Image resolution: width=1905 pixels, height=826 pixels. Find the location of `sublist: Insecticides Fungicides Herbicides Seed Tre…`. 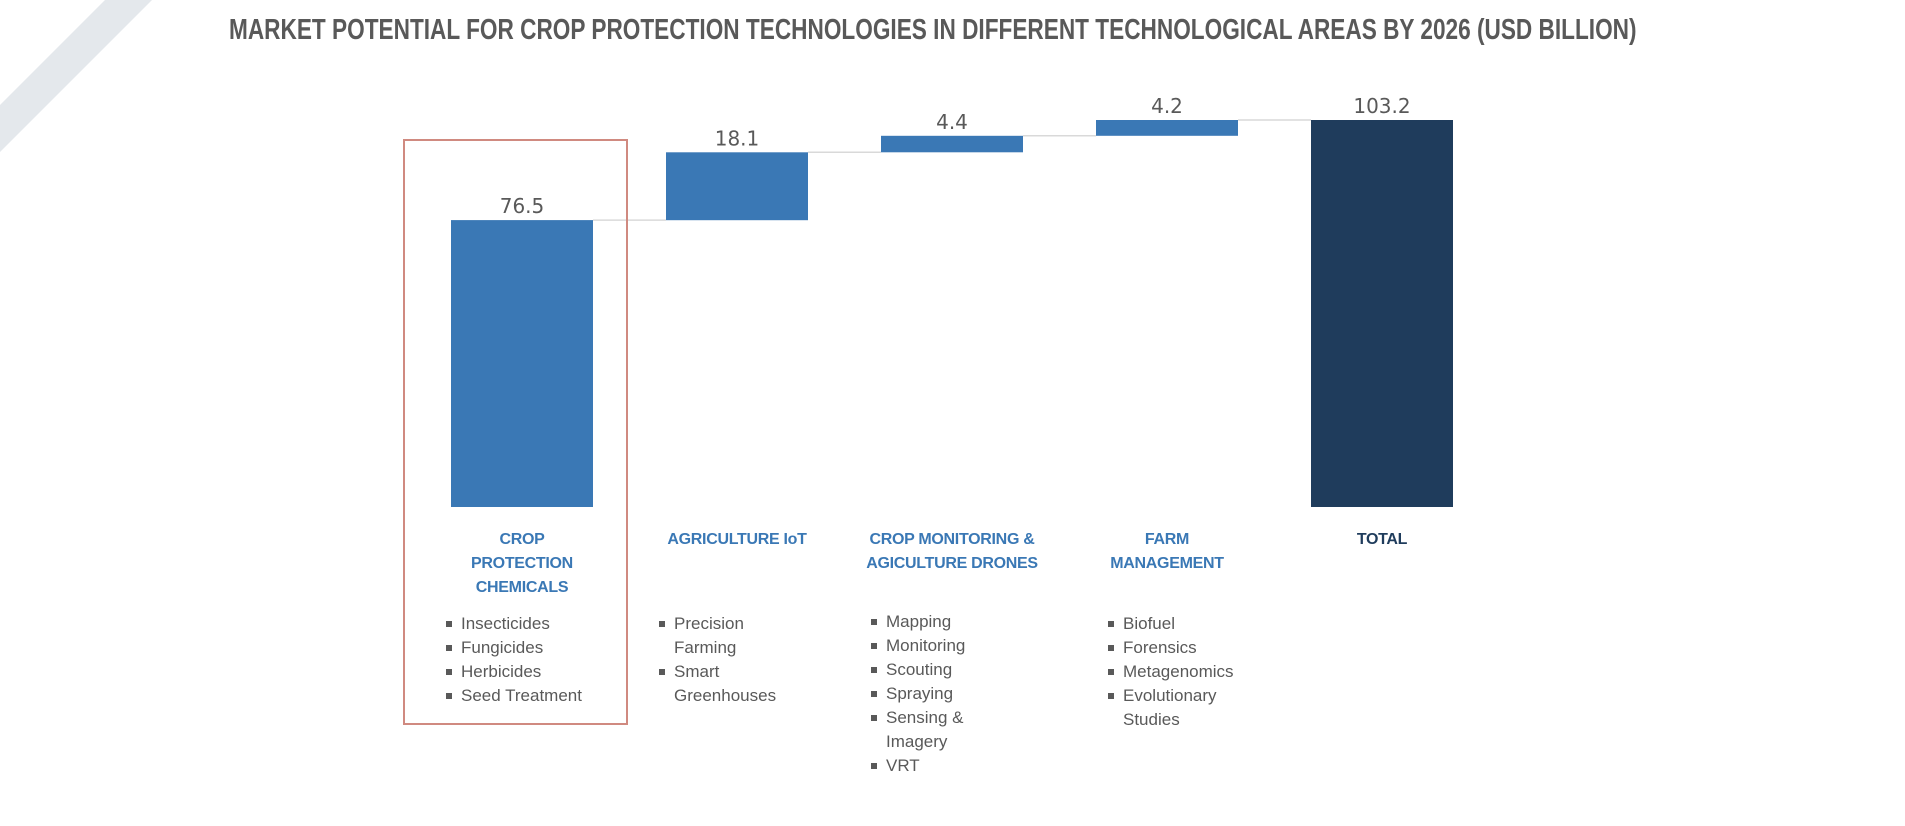

sublist: Insecticides Fungicides Herbicides Seed Tre… is located at coordinates (514, 660).